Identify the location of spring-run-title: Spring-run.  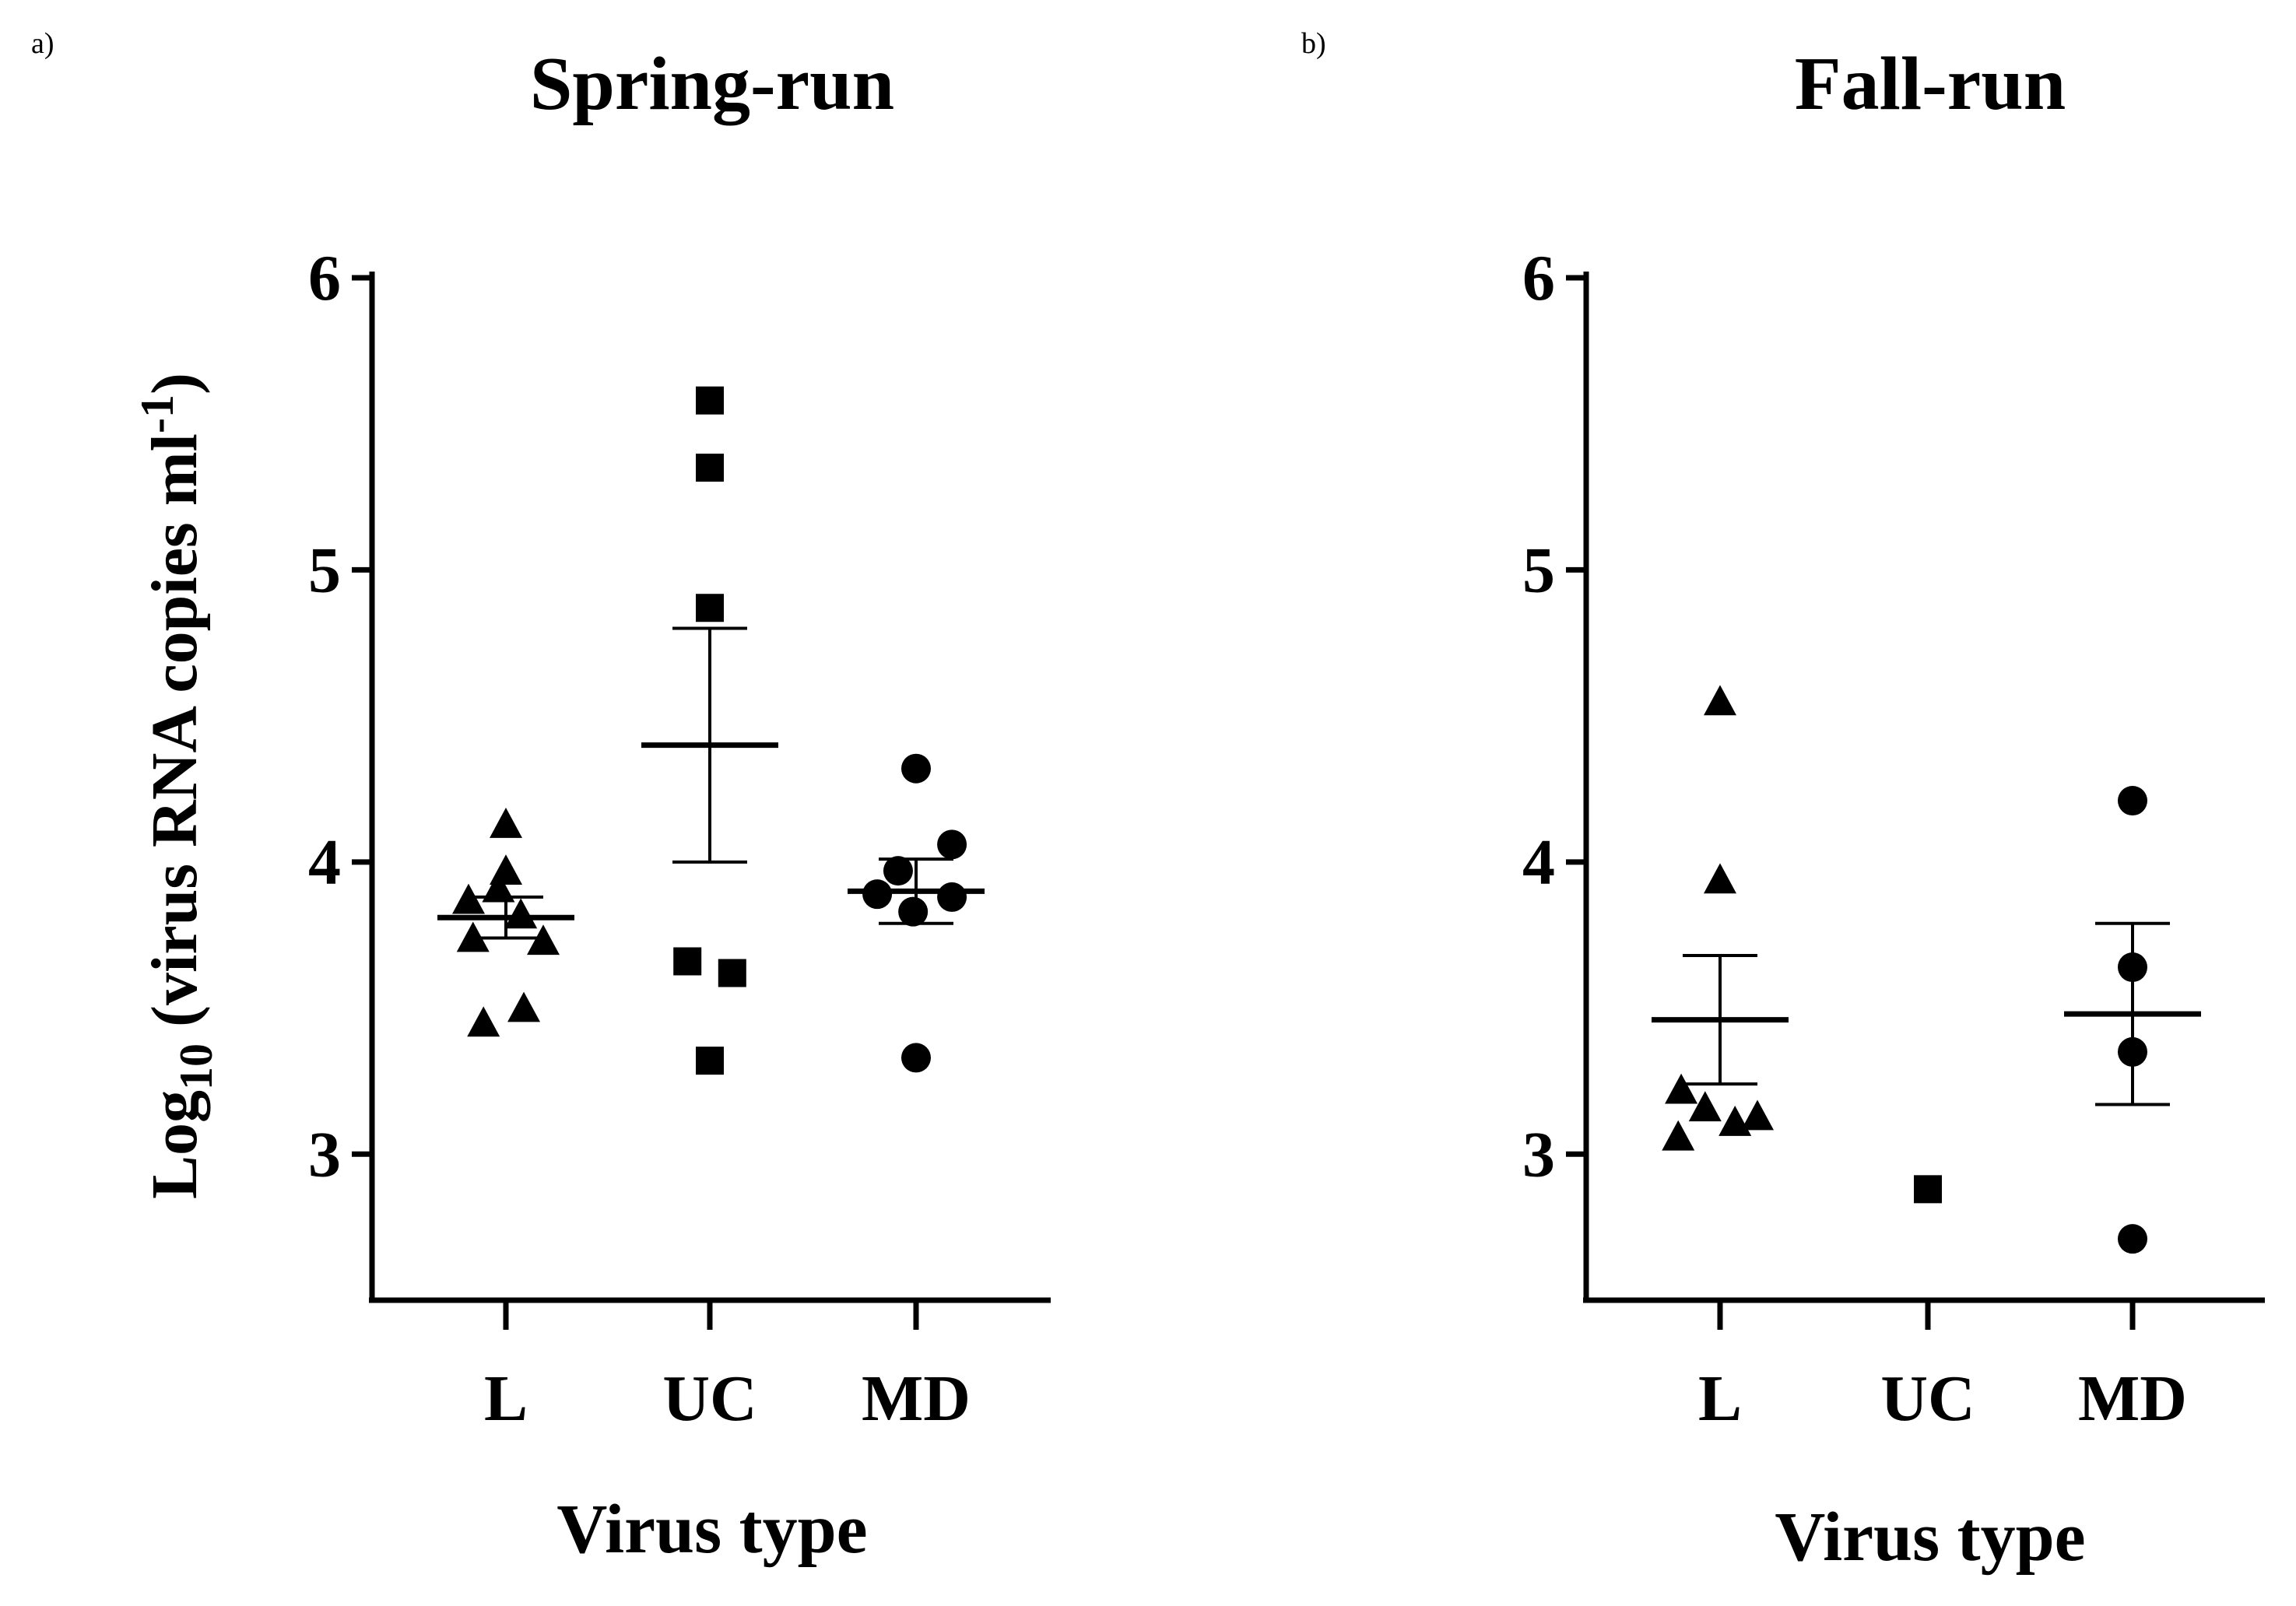
(712, 84).